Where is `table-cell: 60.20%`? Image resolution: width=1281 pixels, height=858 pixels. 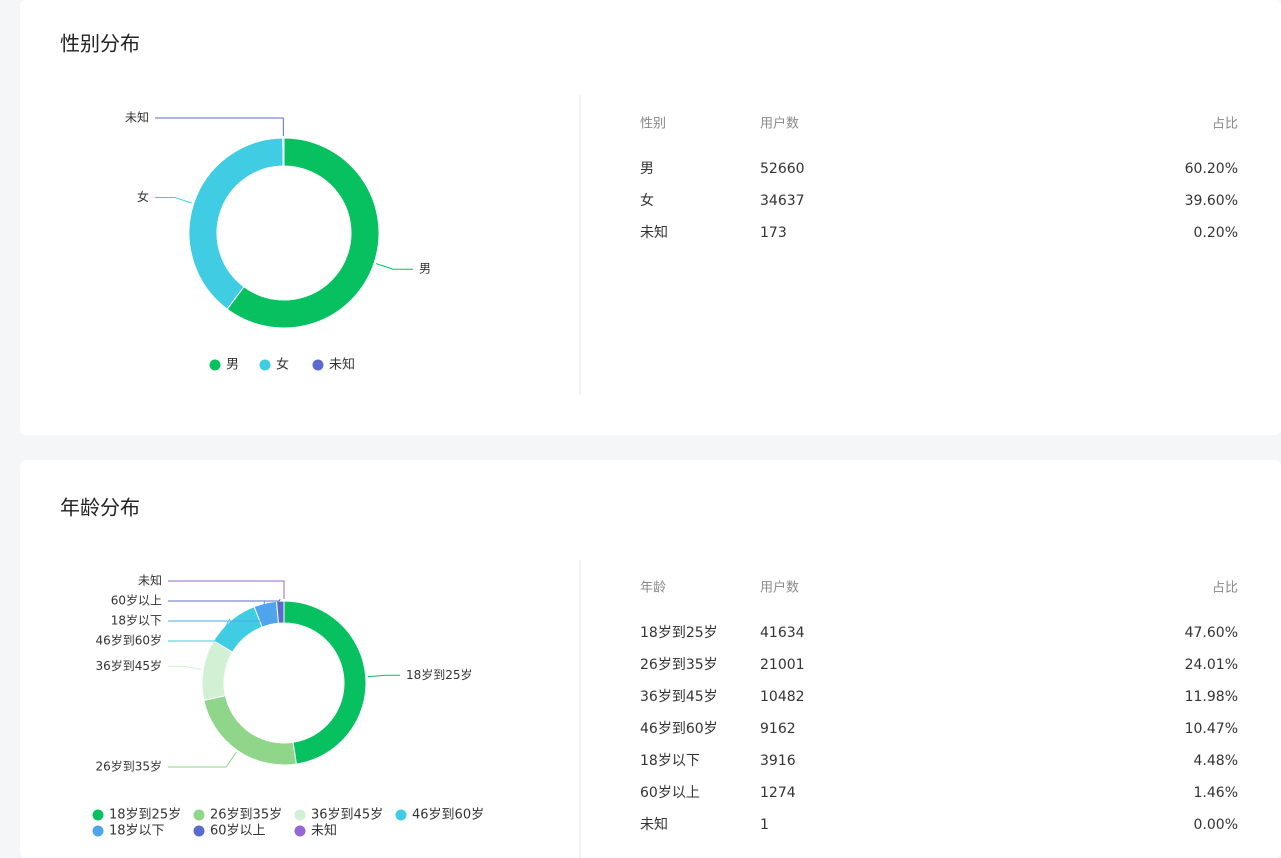 table-cell: 60.20% is located at coordinates (1211, 169).